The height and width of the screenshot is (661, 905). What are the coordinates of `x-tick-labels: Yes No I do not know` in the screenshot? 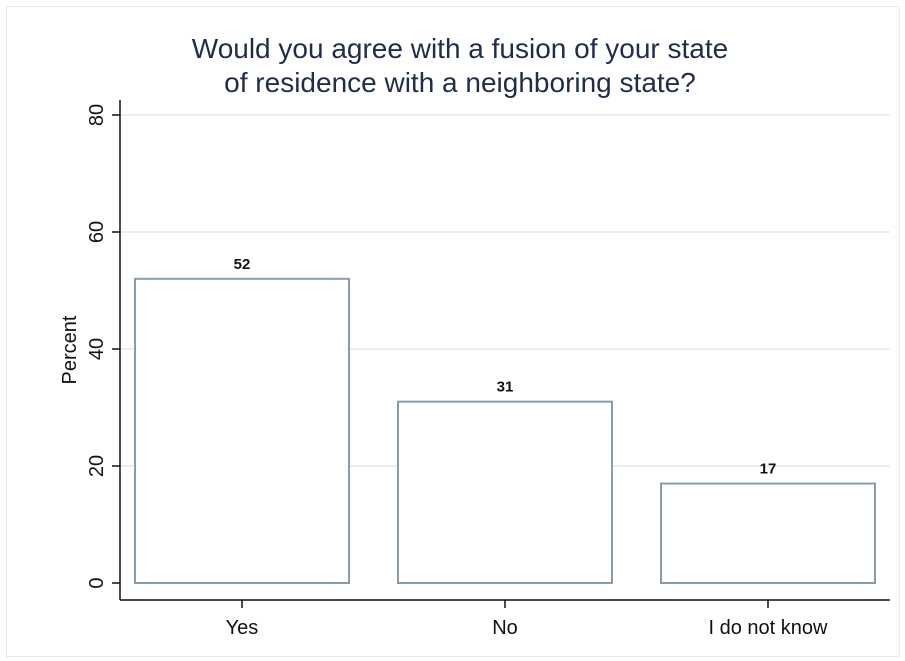 It's located at (527, 628).